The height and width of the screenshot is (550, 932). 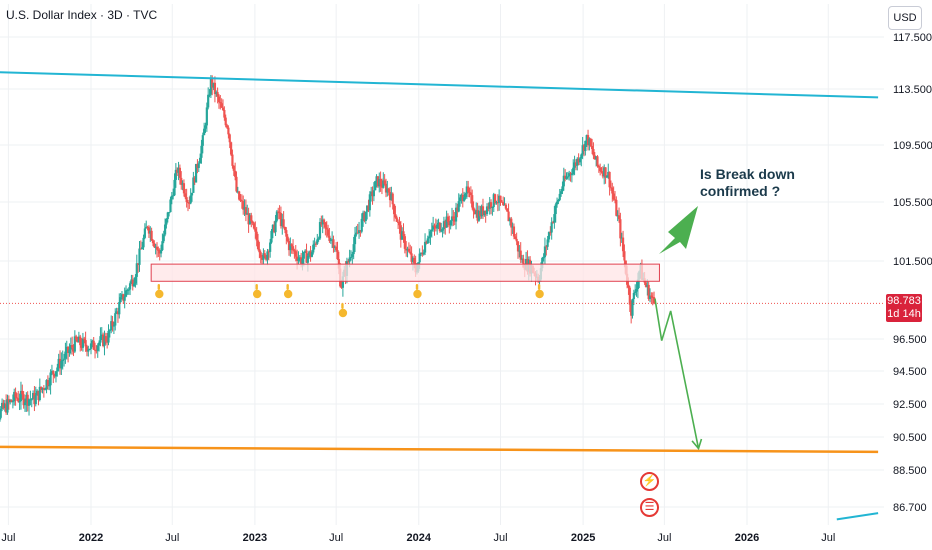 What do you see at coordinates (904, 314) in the screenshot?
I see `candle-countdown: 1d 14h` at bounding box center [904, 314].